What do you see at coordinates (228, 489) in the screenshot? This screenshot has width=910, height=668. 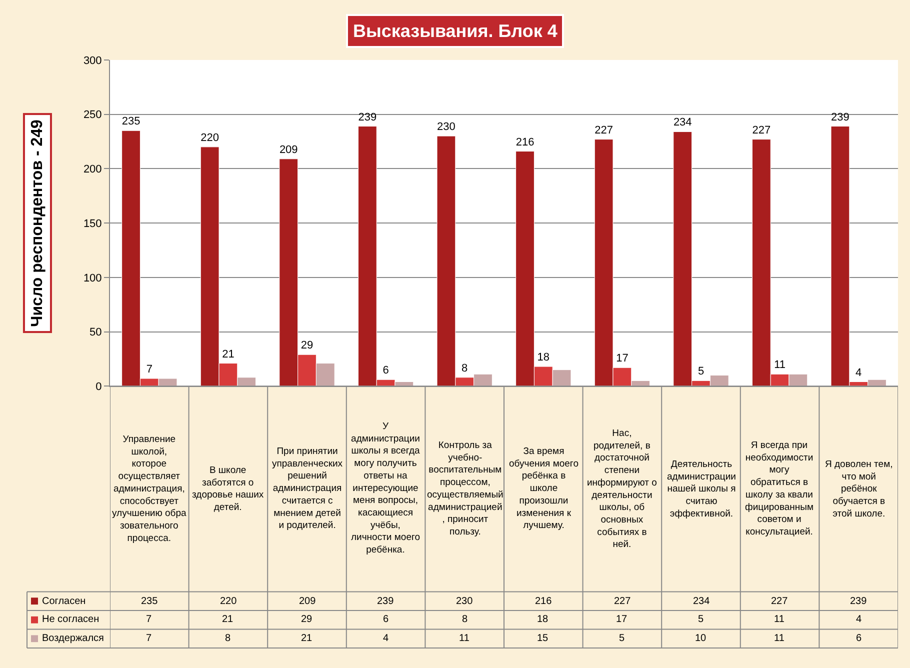 I see `x-tick-label: В школе заботятся о здоровье наших детей.` at bounding box center [228, 489].